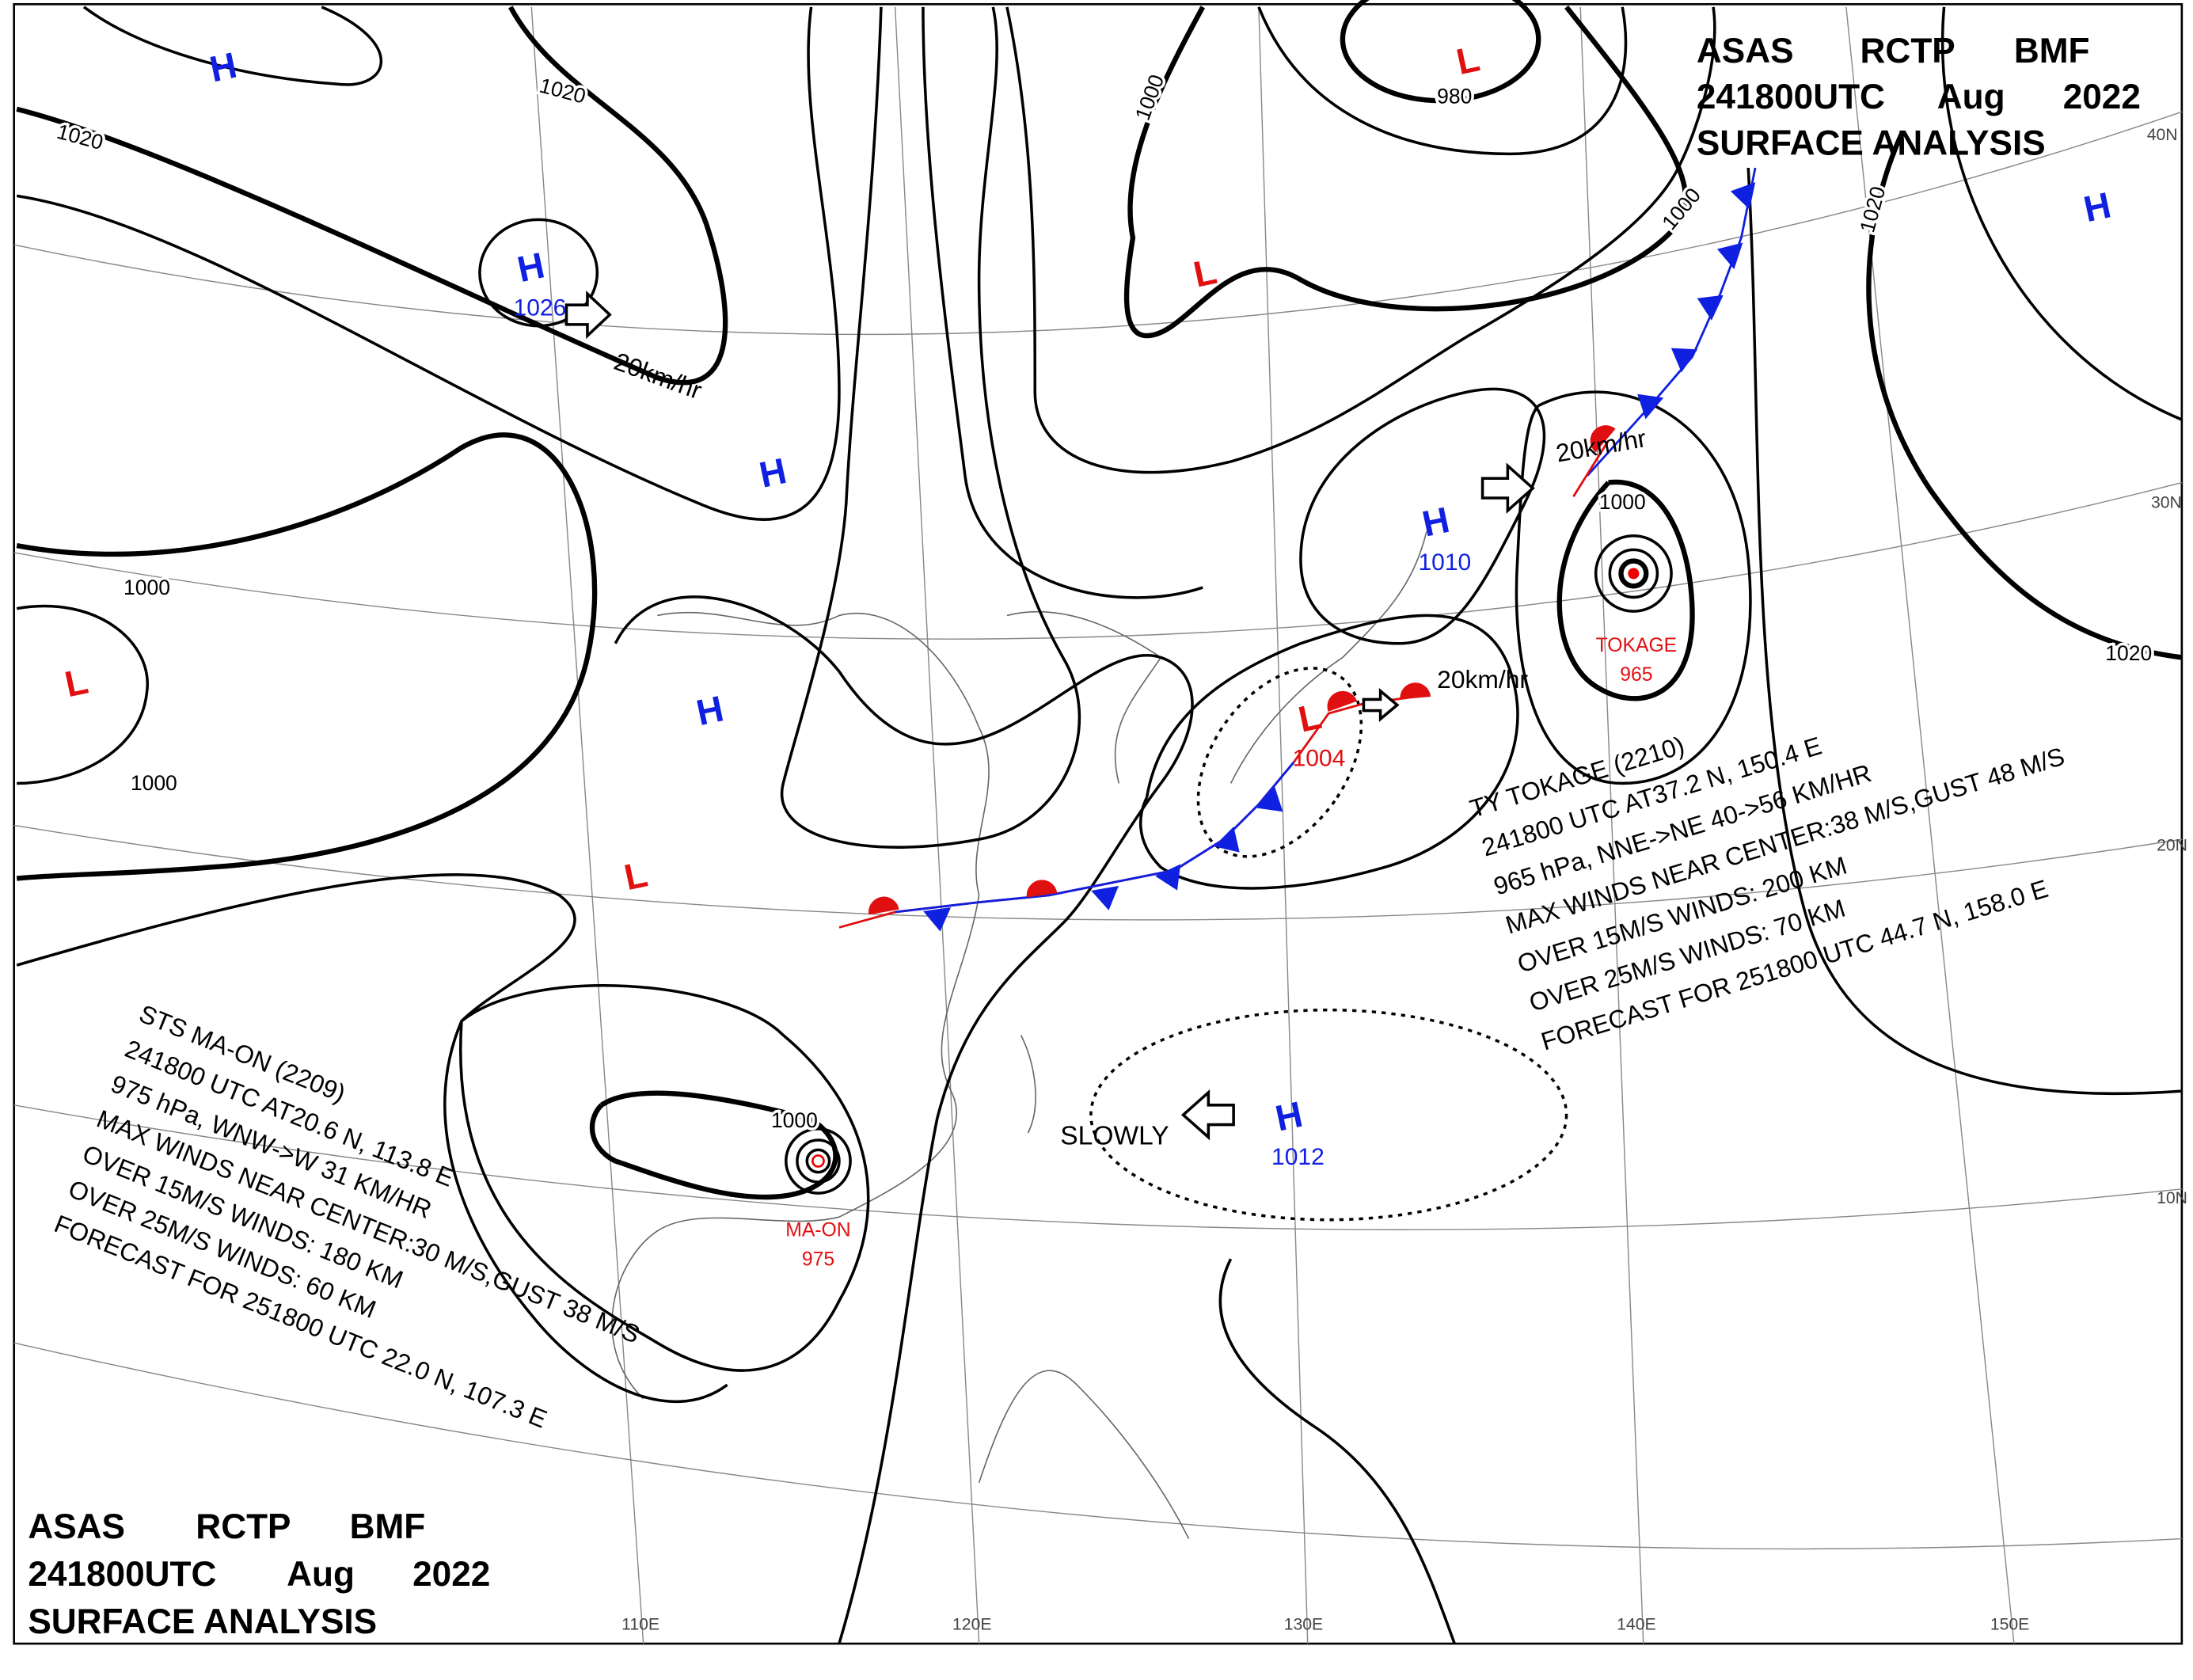 The height and width of the screenshot is (1680, 2193). Describe the element at coordinates (1454, 96) in the screenshot. I see `isobar-label: 980` at that location.